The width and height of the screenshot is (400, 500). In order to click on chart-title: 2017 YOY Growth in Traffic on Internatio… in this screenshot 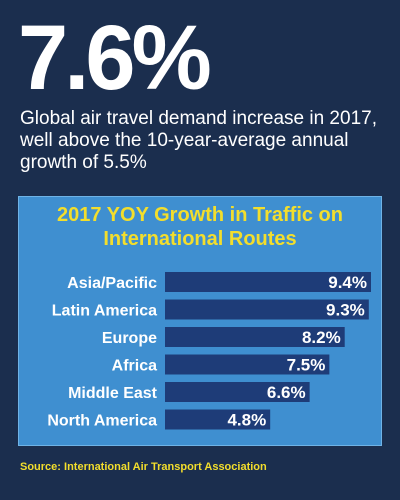, I will do `click(199, 227)`.